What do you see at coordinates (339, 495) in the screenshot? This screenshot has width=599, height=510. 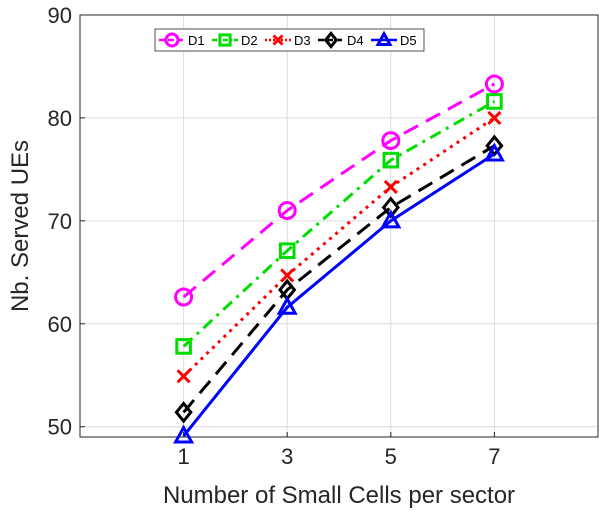 I see `x-axis-label: Number of Small Cells per sector` at bounding box center [339, 495].